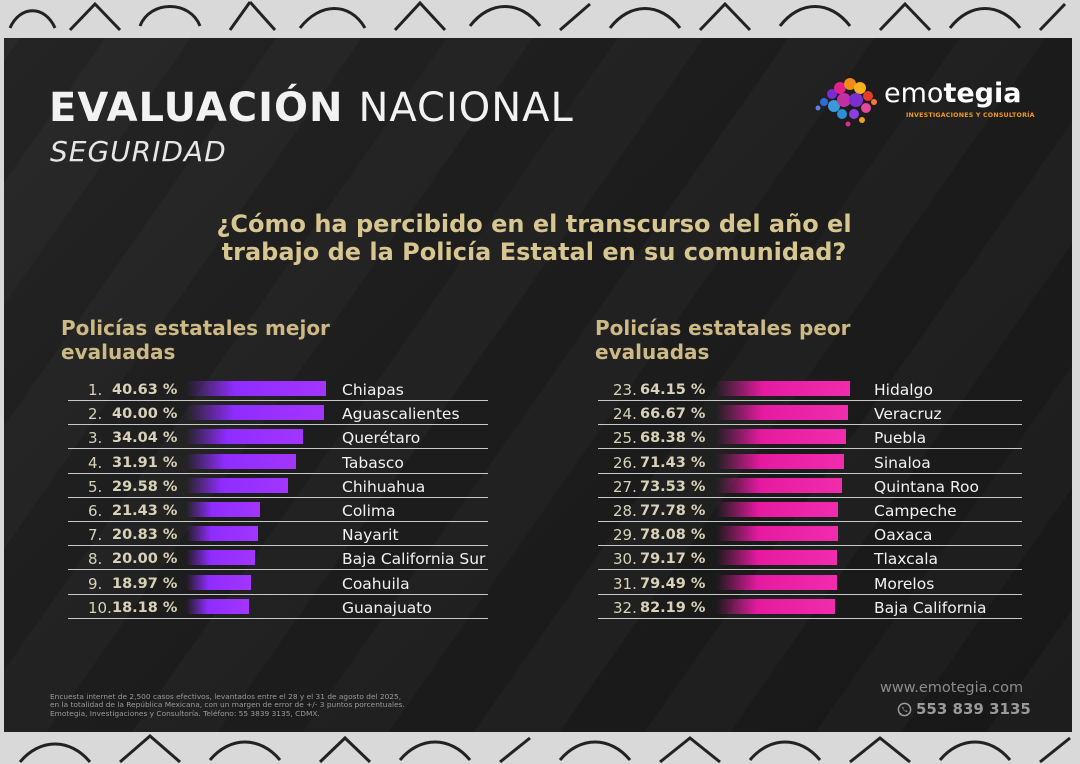 Image resolution: width=1080 pixels, height=764 pixels. I want to click on best-value-label: 40.00 %, so click(145, 414).